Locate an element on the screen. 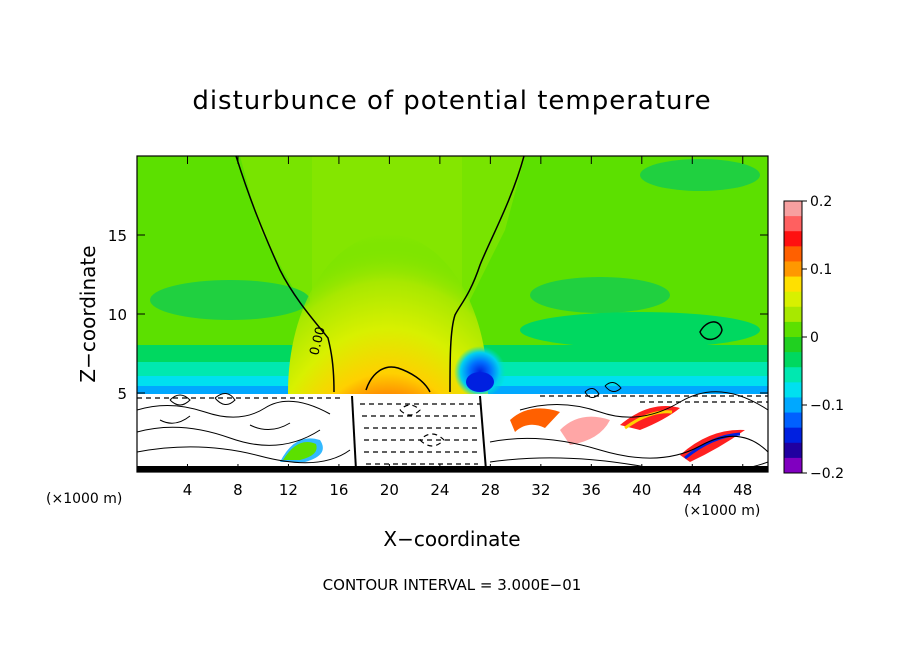 The image size is (904, 654). x-tick-label: 48 is located at coordinates (742, 490).